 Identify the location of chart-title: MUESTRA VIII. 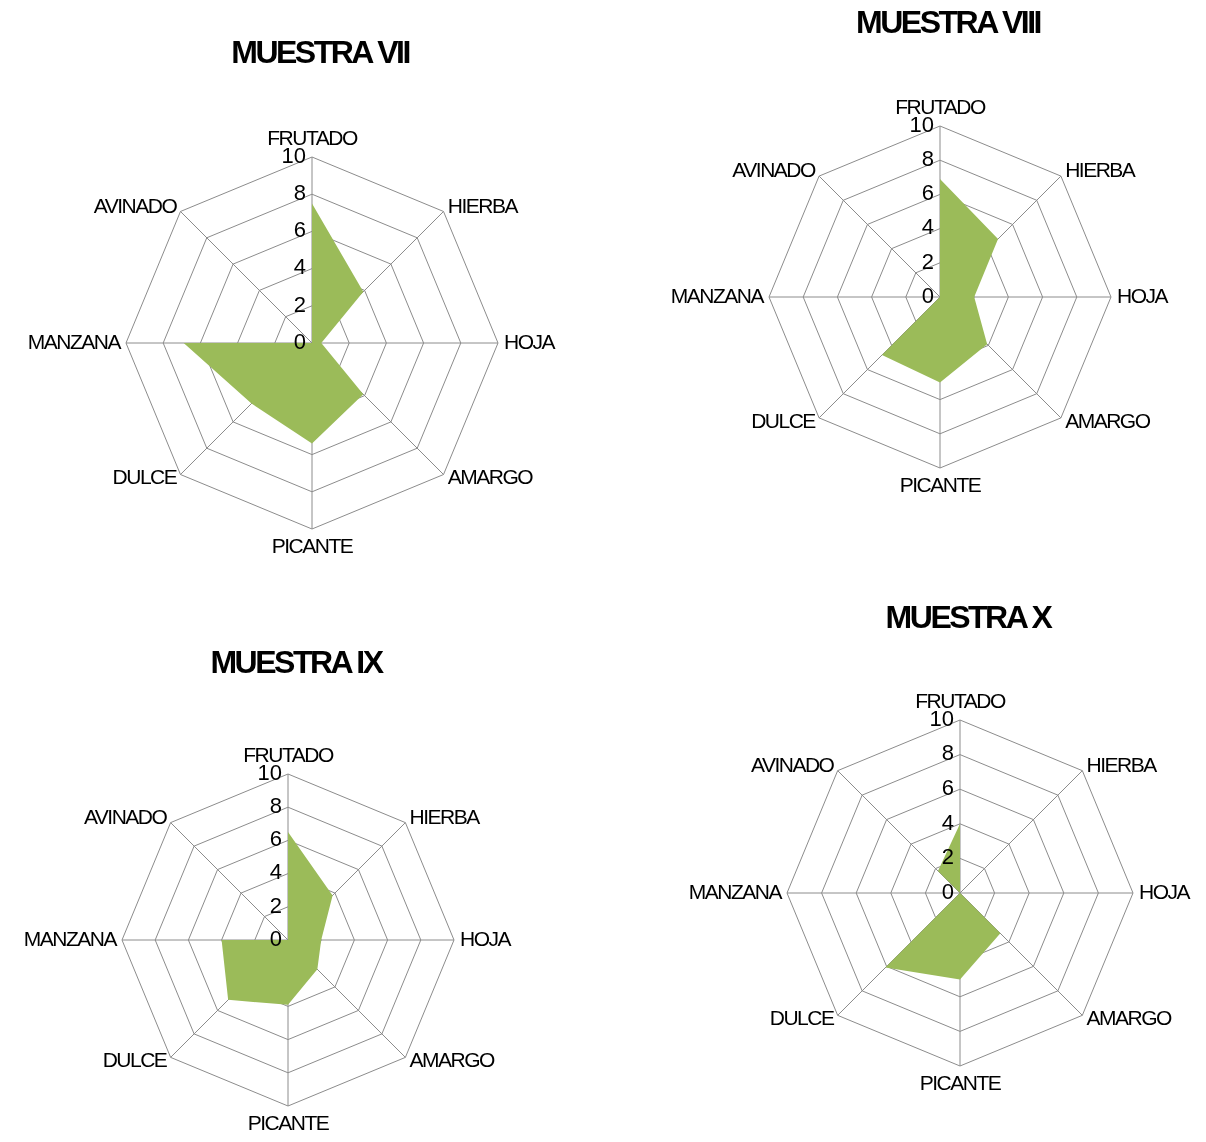
(948, 22).